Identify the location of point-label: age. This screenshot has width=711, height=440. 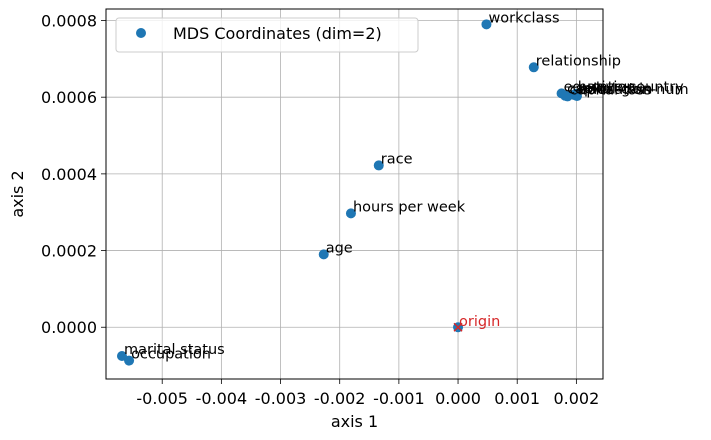
(339, 248).